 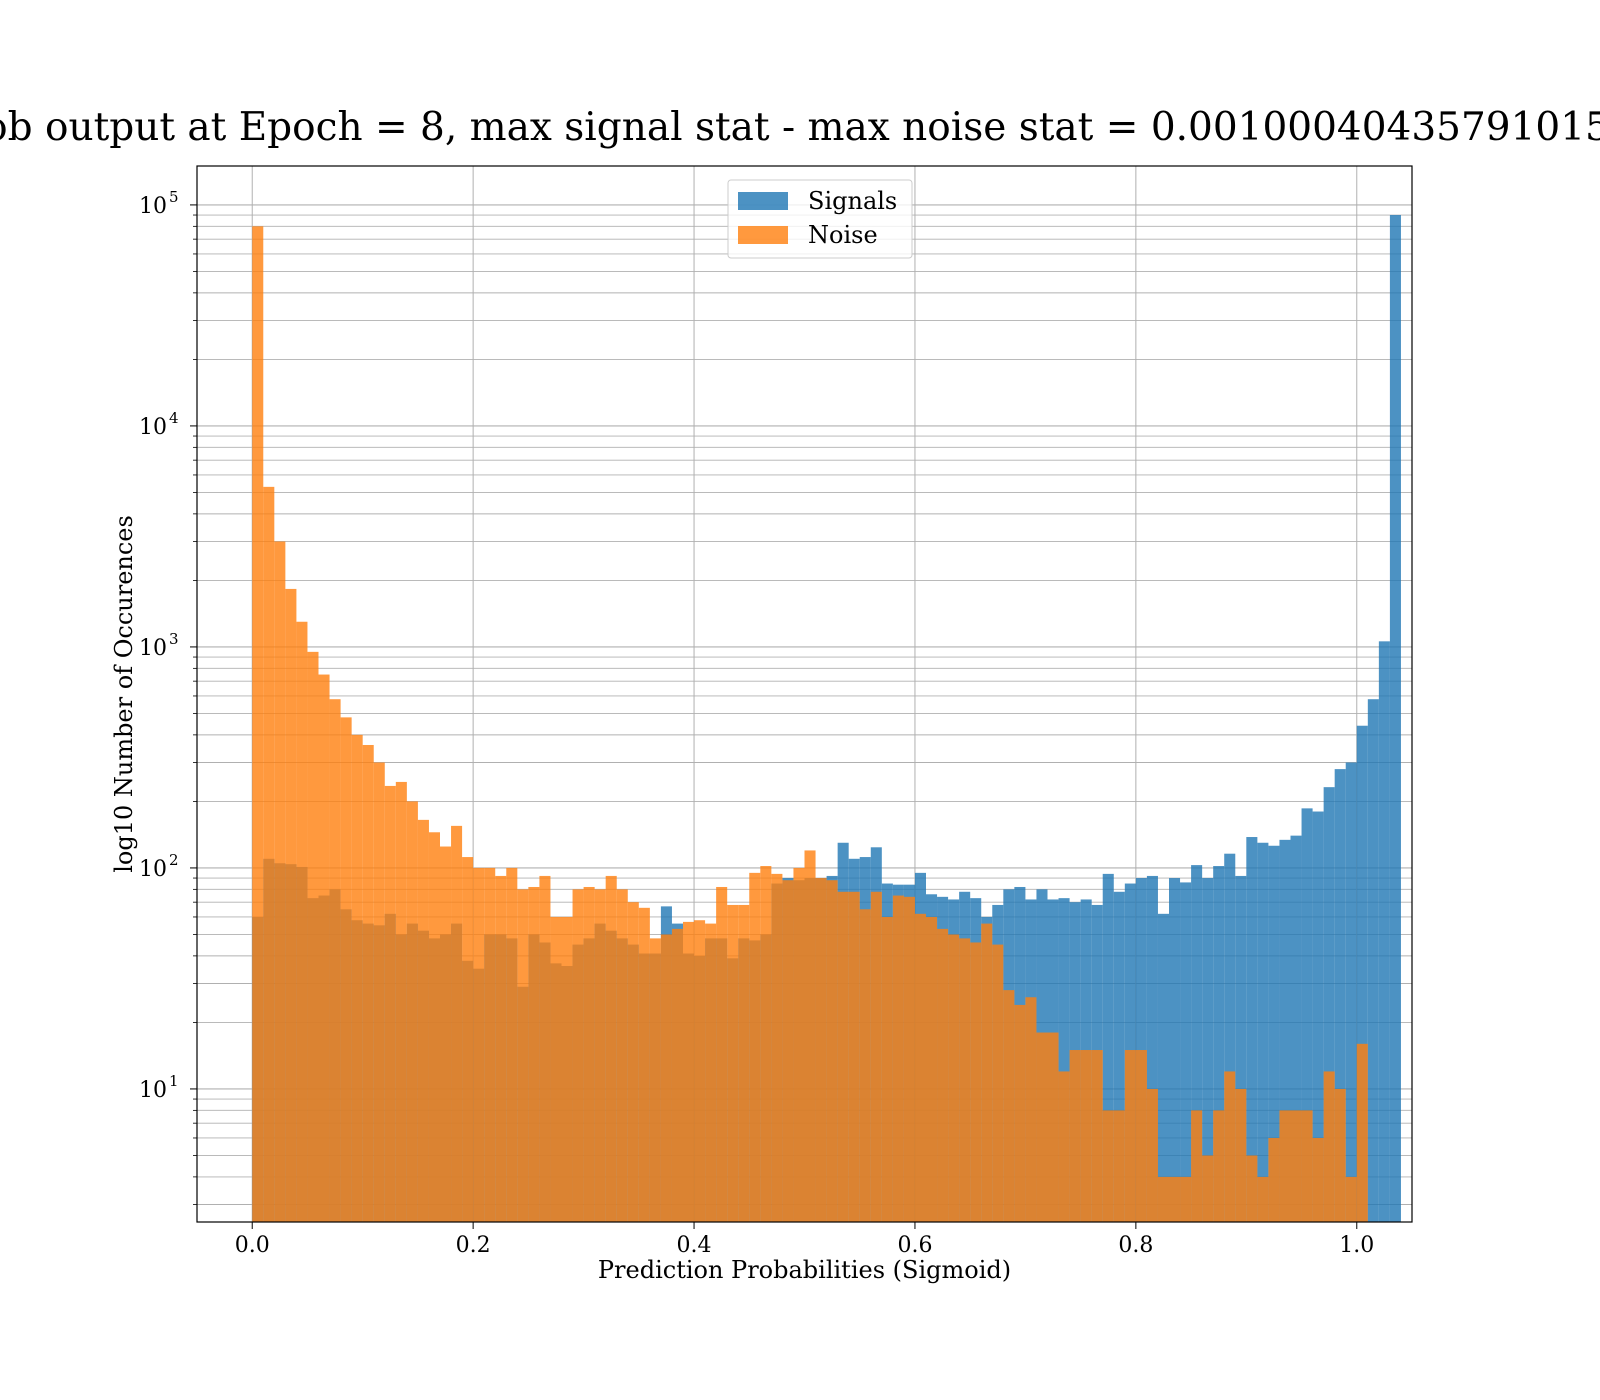 What do you see at coordinates (804, 1270) in the screenshot?
I see `x-axis-label: Prediction Probabilities (Sigmoid)` at bounding box center [804, 1270].